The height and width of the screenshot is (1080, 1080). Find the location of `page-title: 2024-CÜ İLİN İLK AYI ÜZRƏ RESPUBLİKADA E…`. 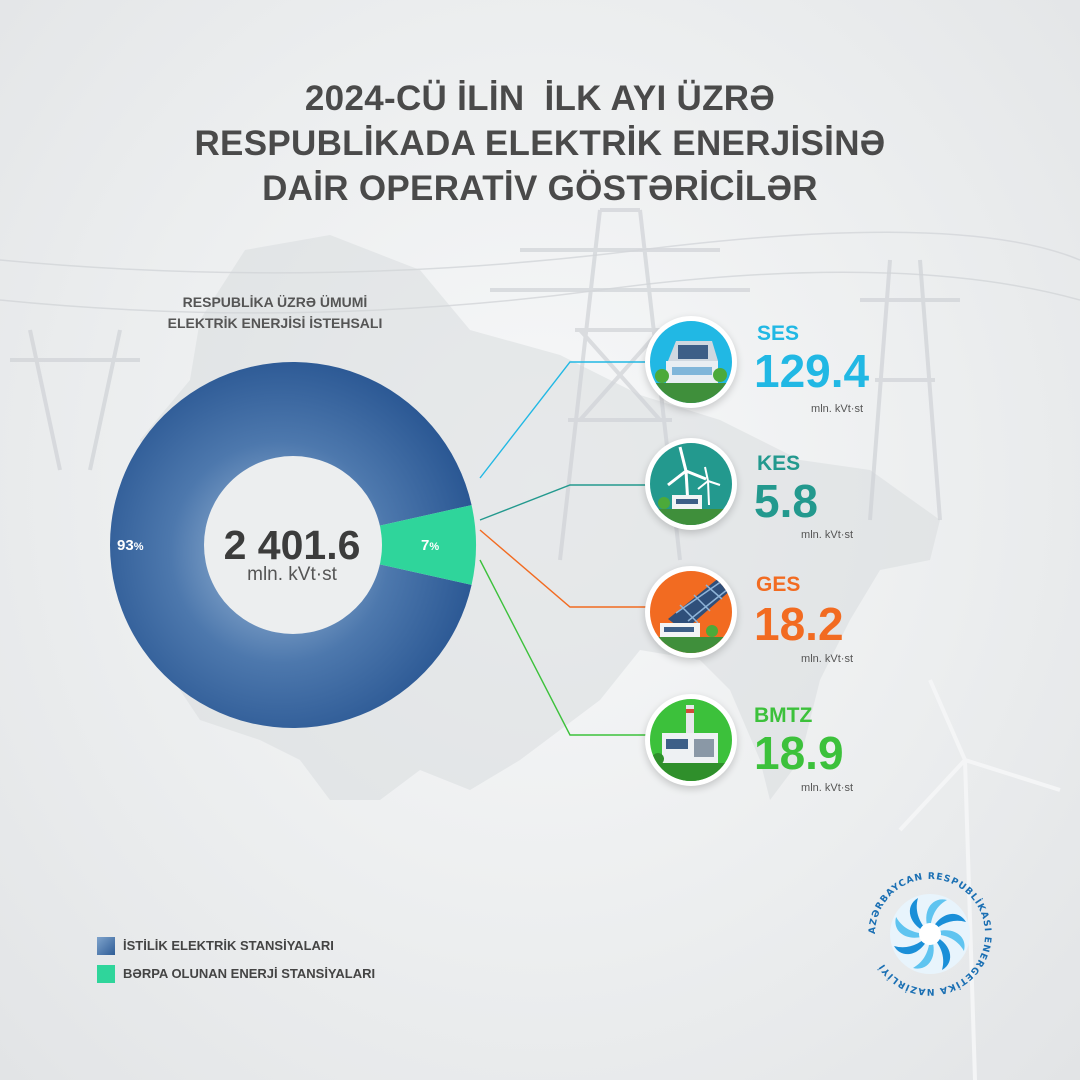

page-title: 2024-CÜ İLİN İLK AYI ÜZRƏ RESPUBLİKADA E… is located at coordinates (540, 143).